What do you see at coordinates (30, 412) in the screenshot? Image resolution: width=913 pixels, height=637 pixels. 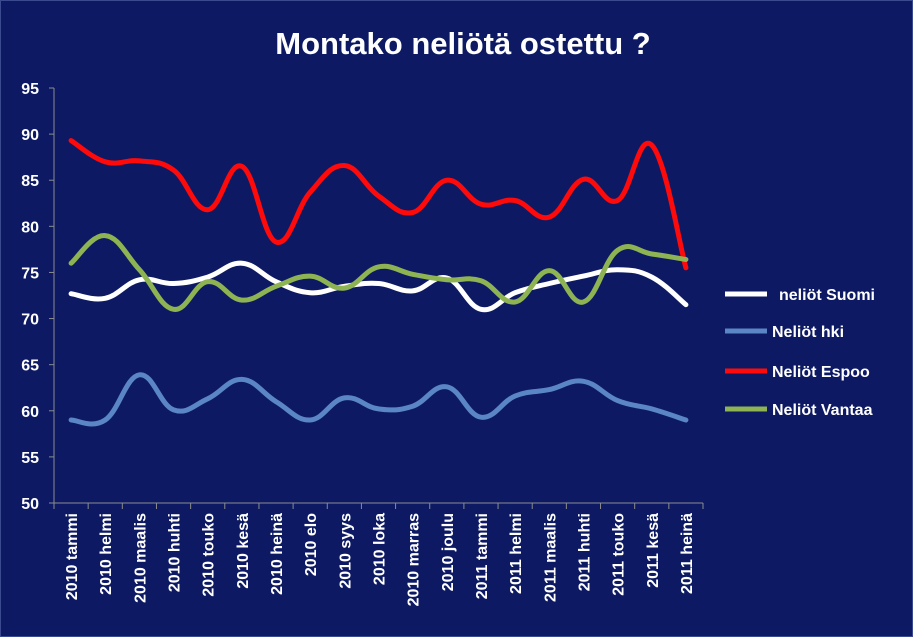 I see `y-tick-label: 60` at bounding box center [30, 412].